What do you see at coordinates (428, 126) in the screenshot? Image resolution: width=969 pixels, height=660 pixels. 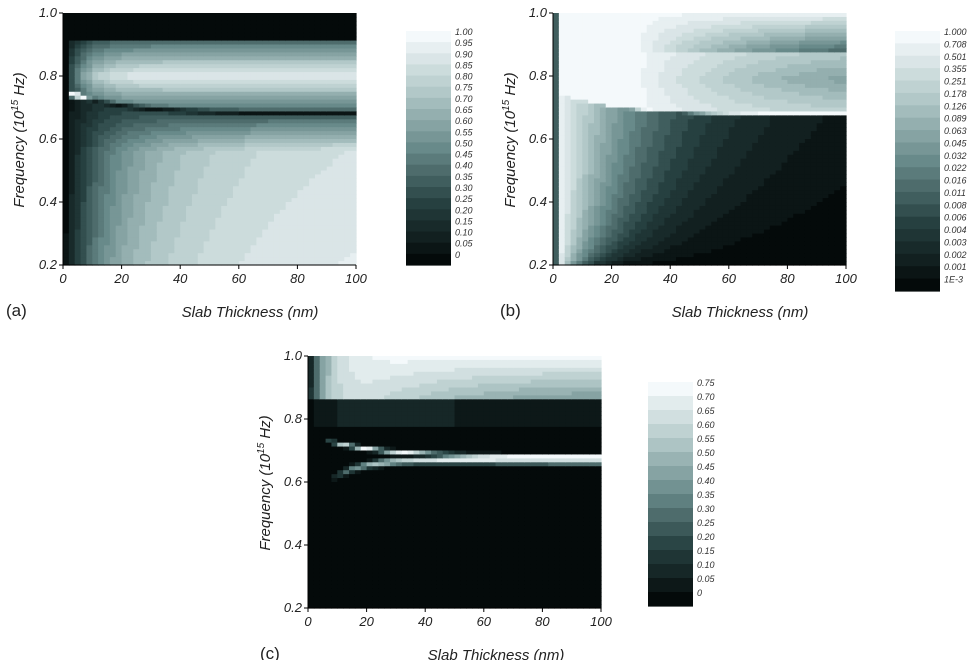 I see `colorbar-swatch` at bounding box center [428, 126].